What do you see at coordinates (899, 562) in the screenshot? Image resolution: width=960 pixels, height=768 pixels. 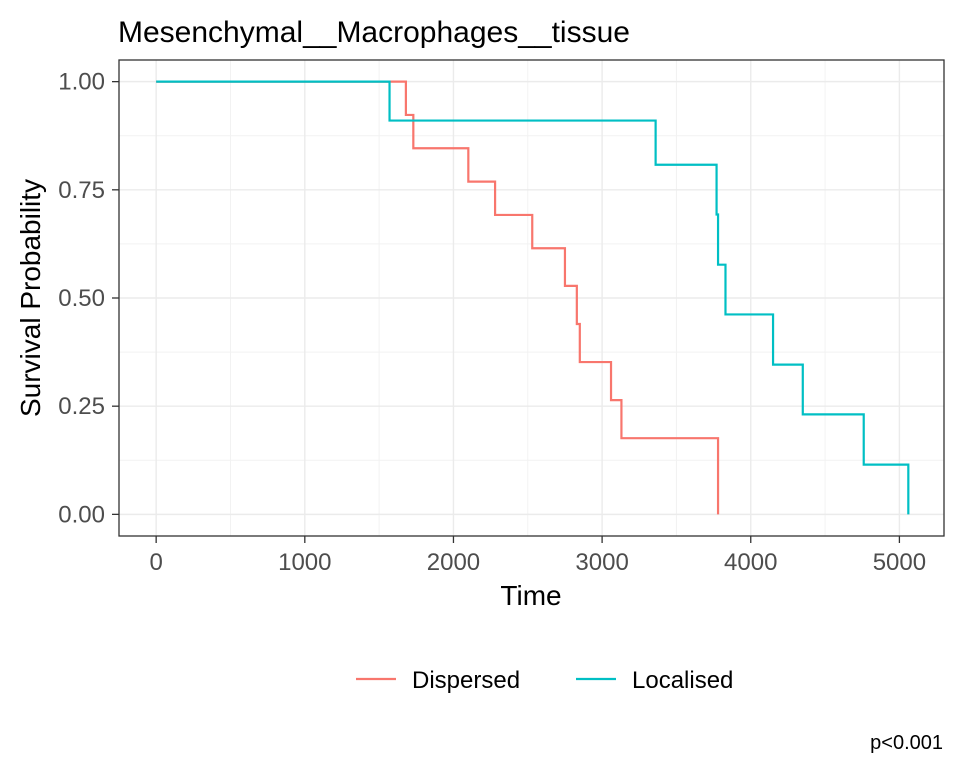 I see `x-tick-label: 5000` at bounding box center [899, 562].